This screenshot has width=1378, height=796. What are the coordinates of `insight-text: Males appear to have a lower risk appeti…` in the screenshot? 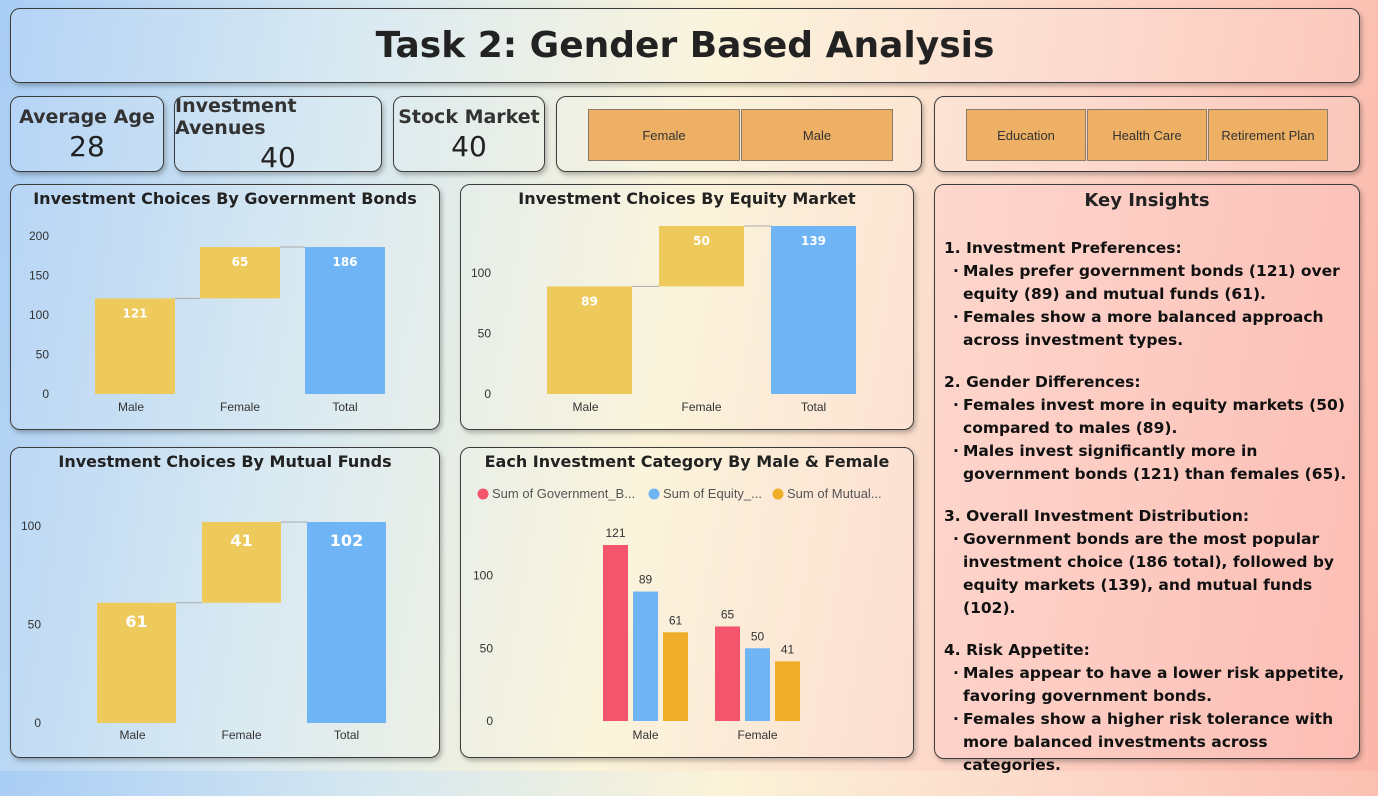 It's located at (1154, 684).